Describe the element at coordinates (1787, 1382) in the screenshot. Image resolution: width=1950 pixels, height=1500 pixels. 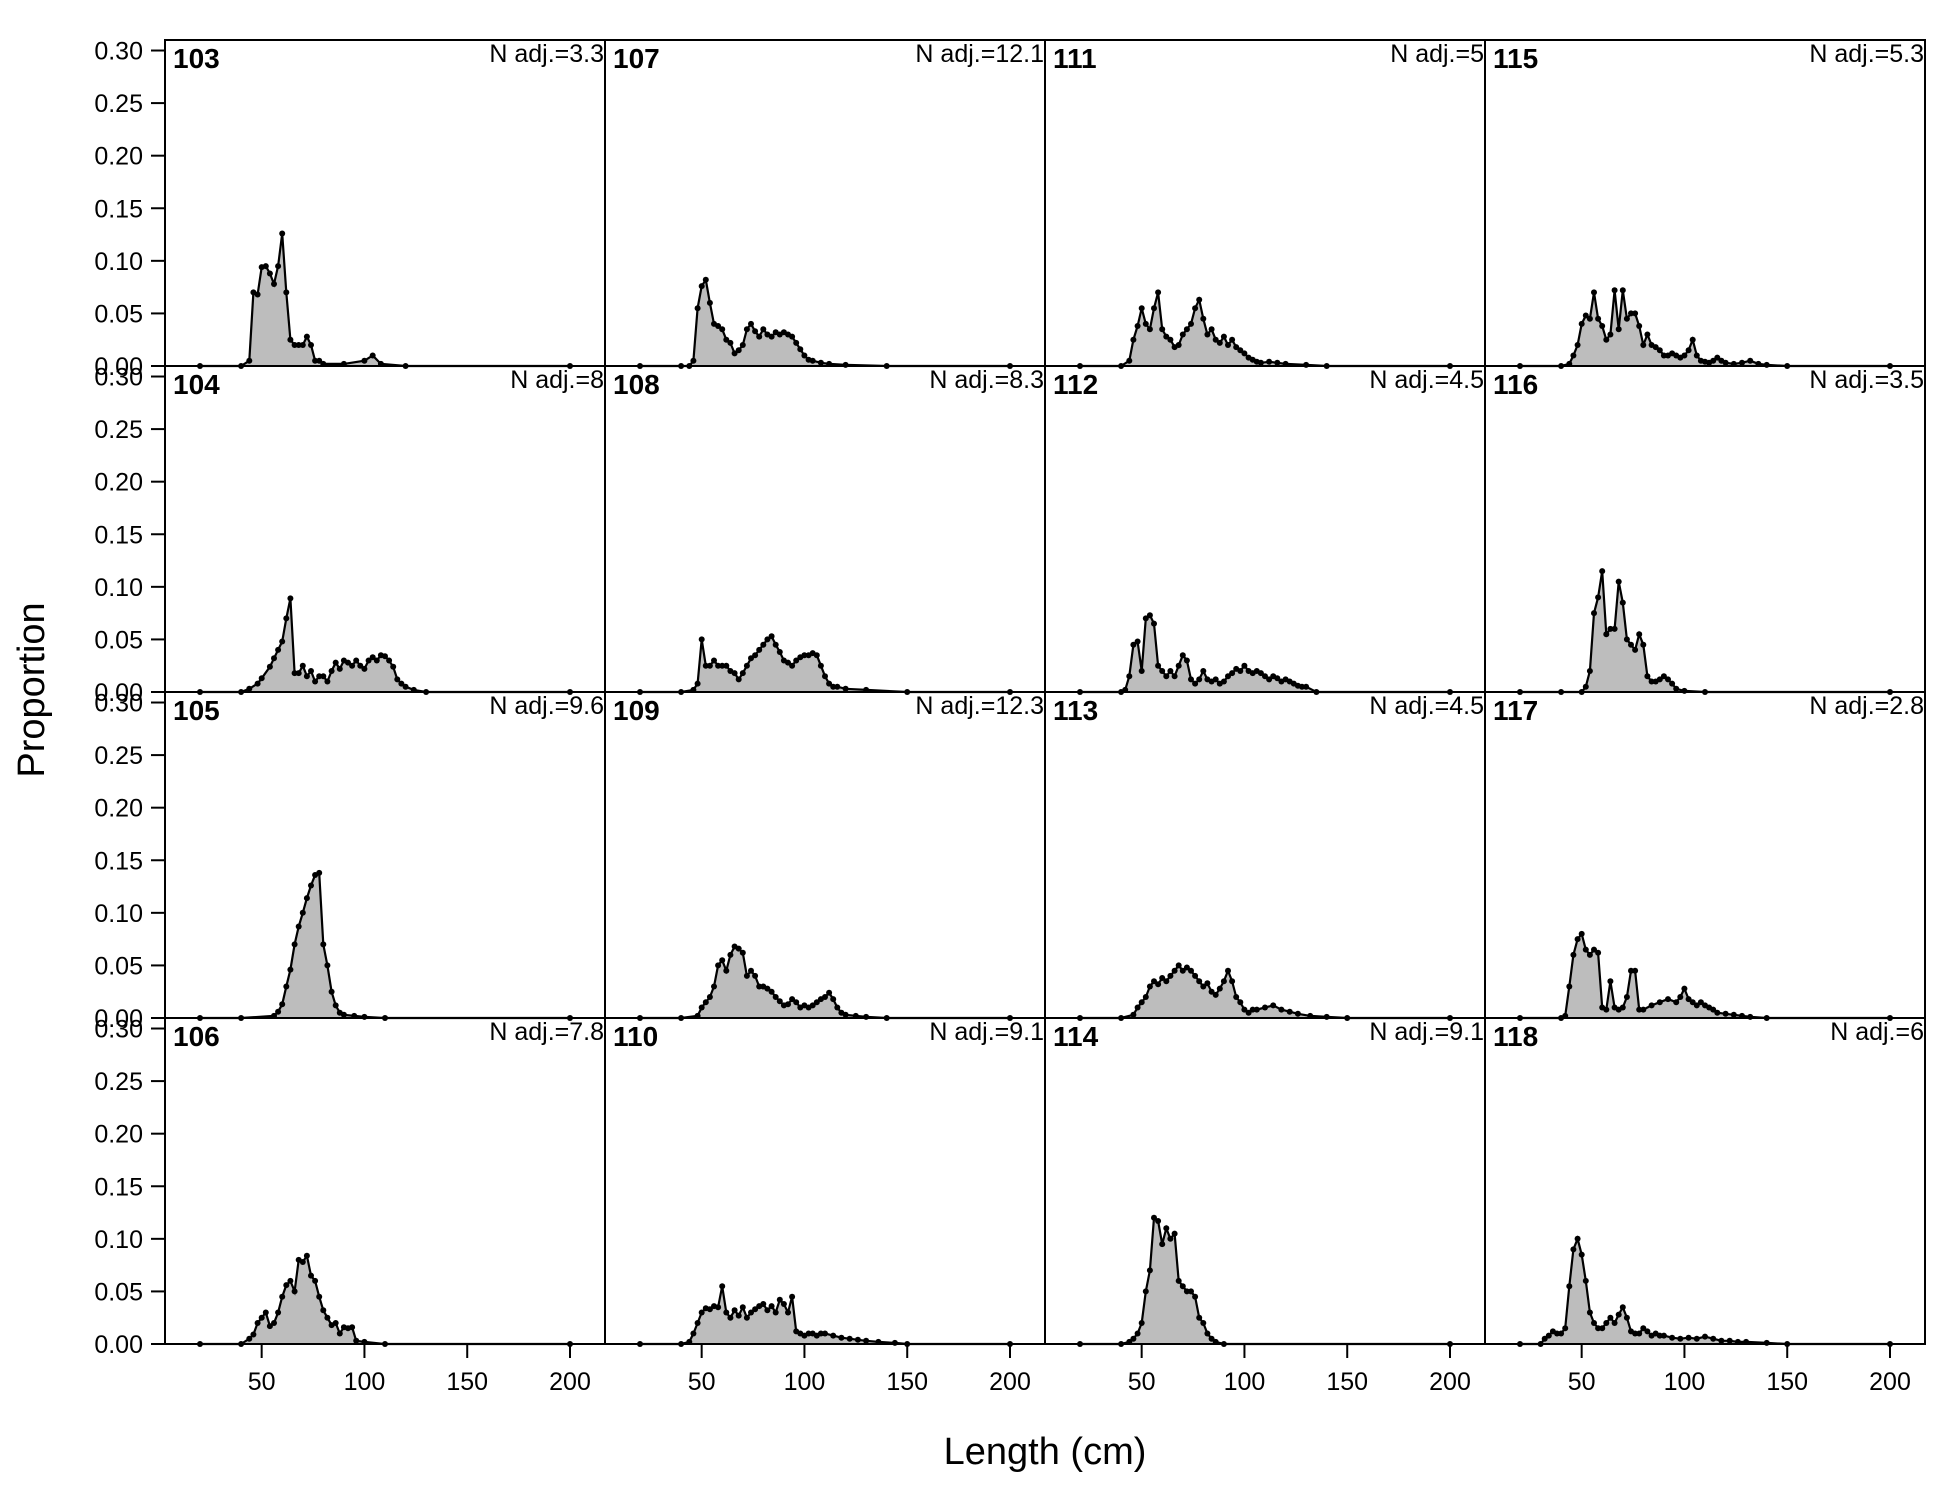
I see `x-tick-label-col-3-2: 150` at that location.